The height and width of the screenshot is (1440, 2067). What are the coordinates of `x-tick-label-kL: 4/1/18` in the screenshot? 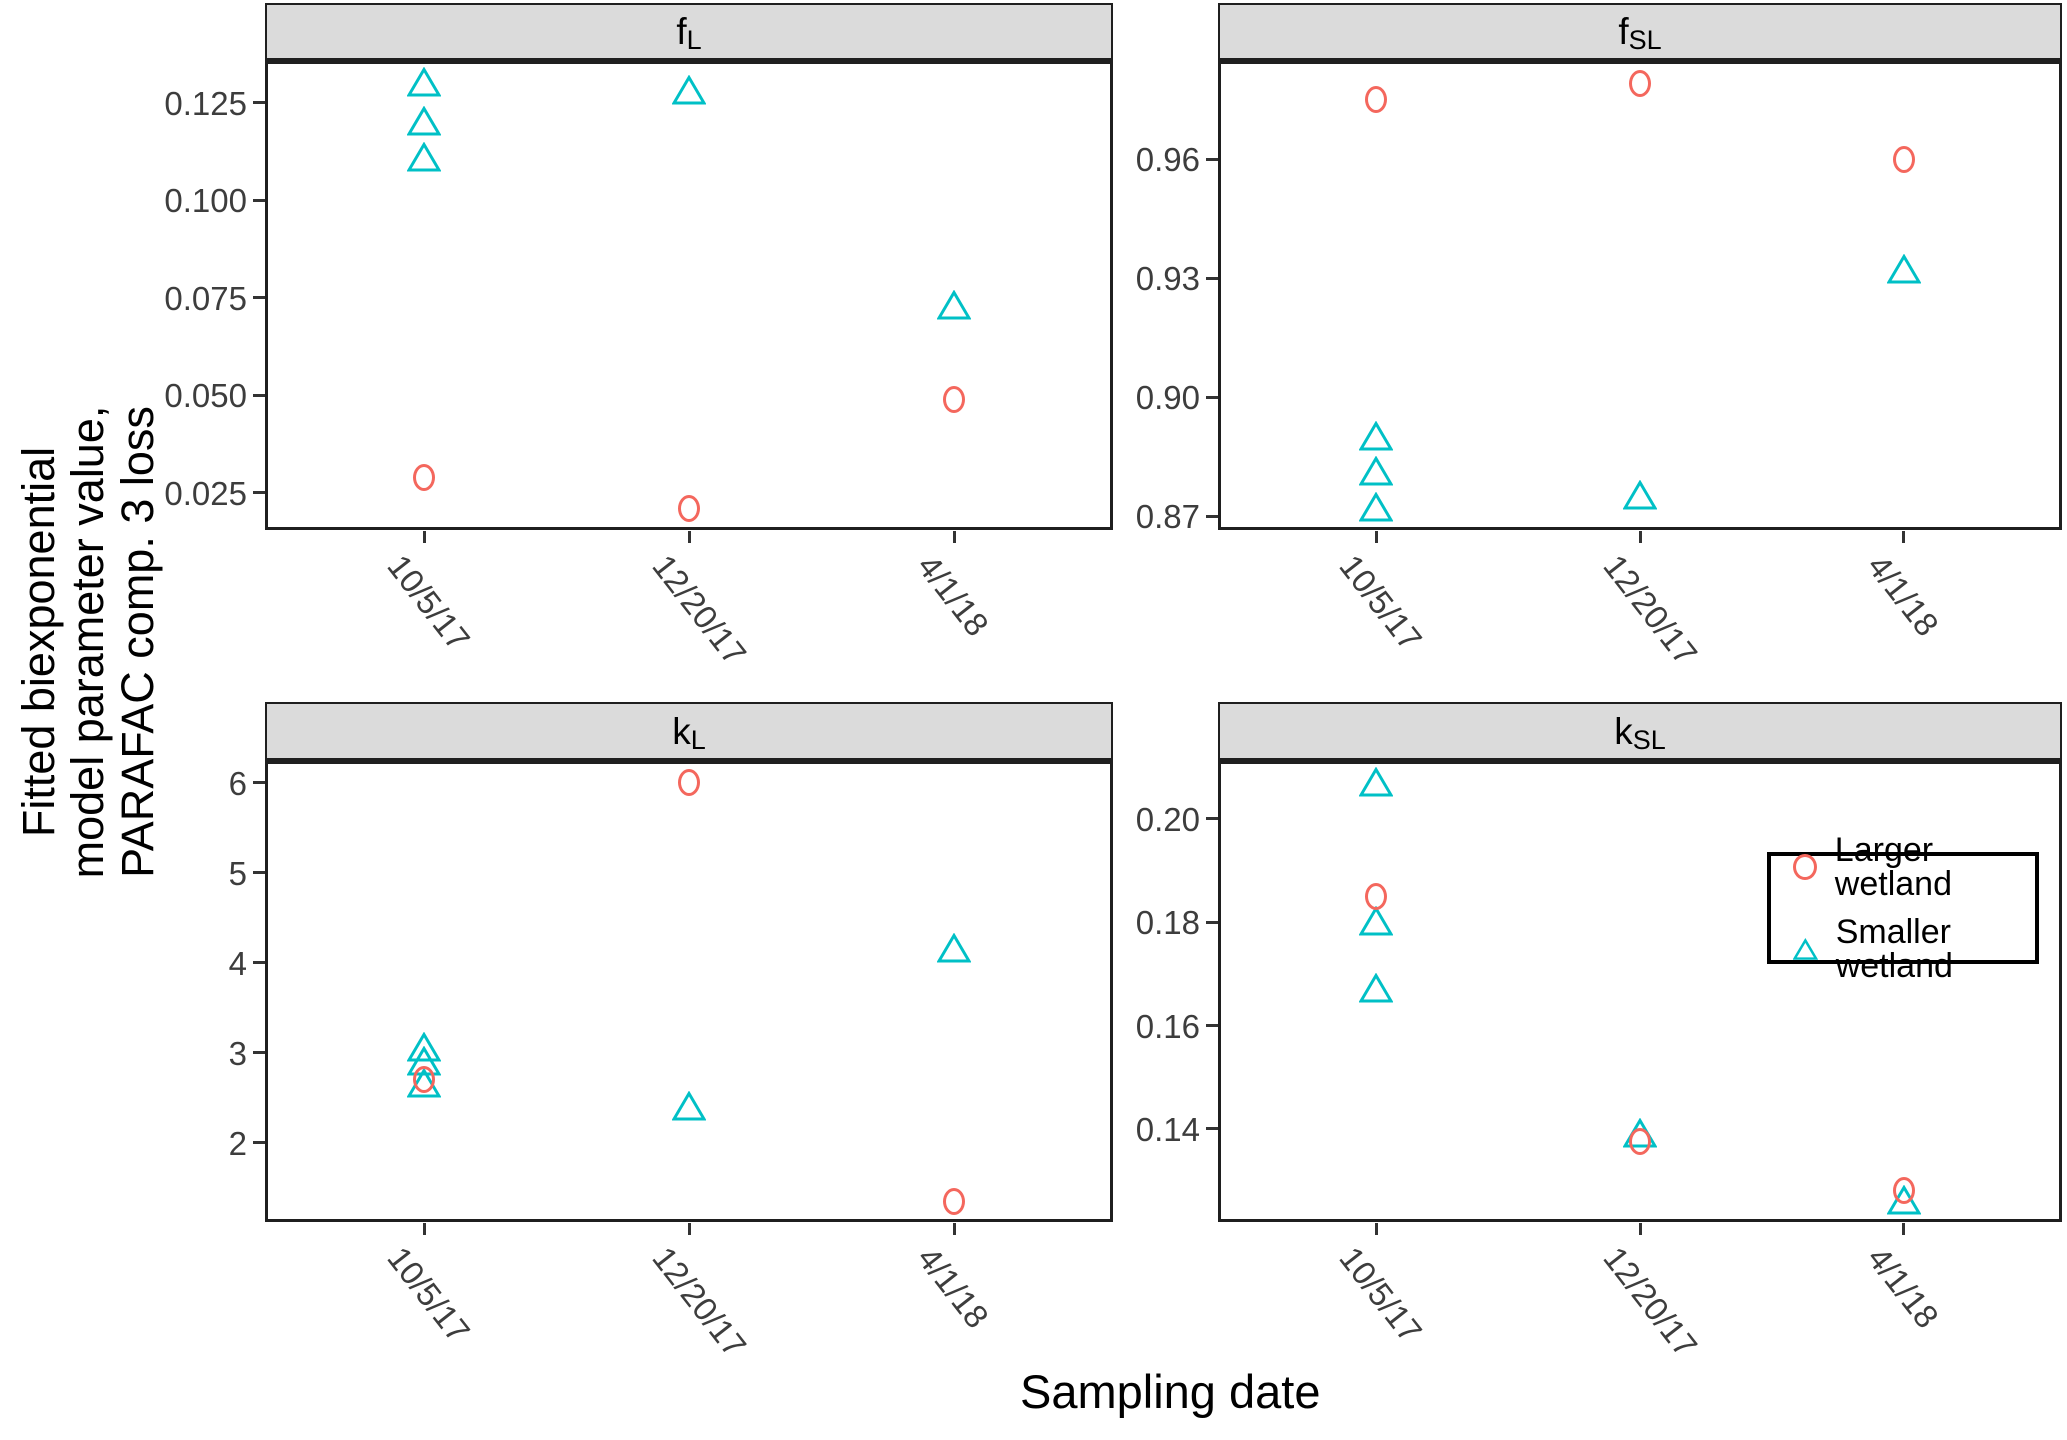 It's located at (953, 1287).